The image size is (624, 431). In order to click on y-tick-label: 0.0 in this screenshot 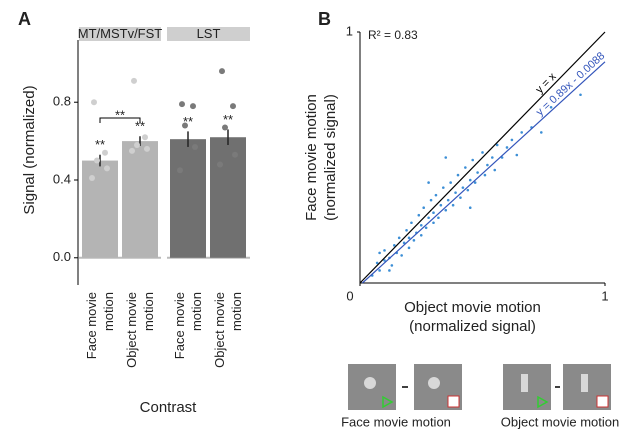, I will do `click(62, 256)`.